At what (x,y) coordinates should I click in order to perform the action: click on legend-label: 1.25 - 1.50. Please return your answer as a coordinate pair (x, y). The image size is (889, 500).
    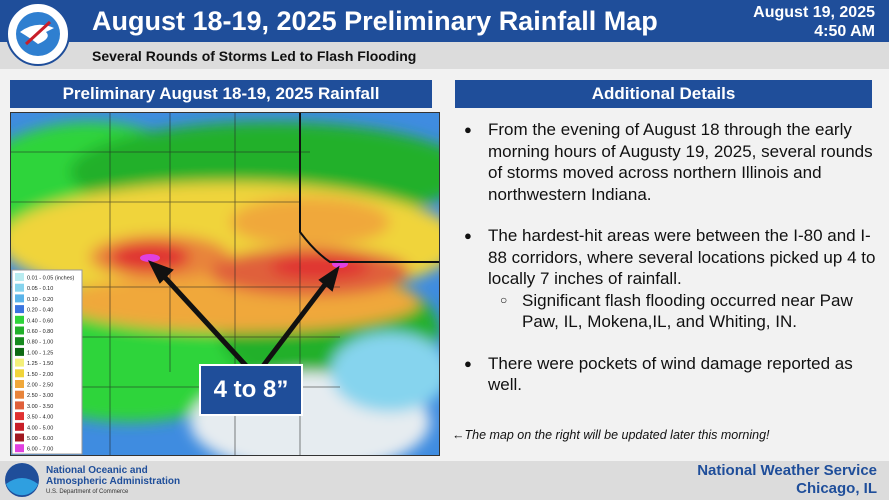
    Looking at the image, I should click on (40, 364).